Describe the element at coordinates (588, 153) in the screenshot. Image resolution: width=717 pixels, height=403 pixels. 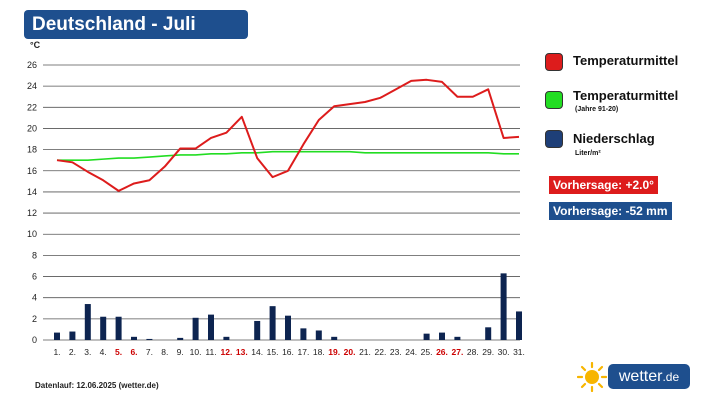
I see `legend-sub-precip: Liter/m²` at that location.